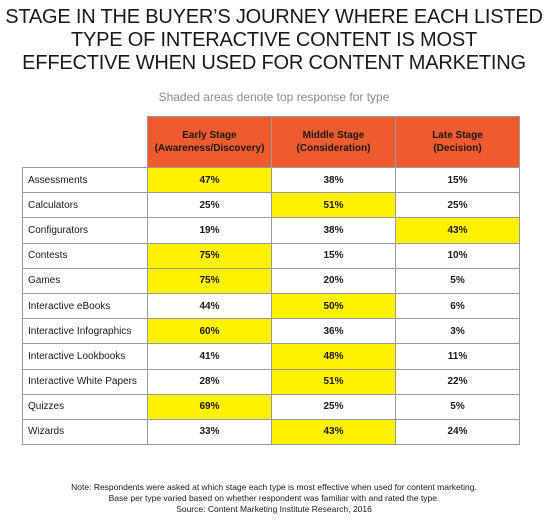 The width and height of the screenshot is (548, 528). What do you see at coordinates (209, 381) in the screenshot?
I see `value-cell: 28%` at bounding box center [209, 381].